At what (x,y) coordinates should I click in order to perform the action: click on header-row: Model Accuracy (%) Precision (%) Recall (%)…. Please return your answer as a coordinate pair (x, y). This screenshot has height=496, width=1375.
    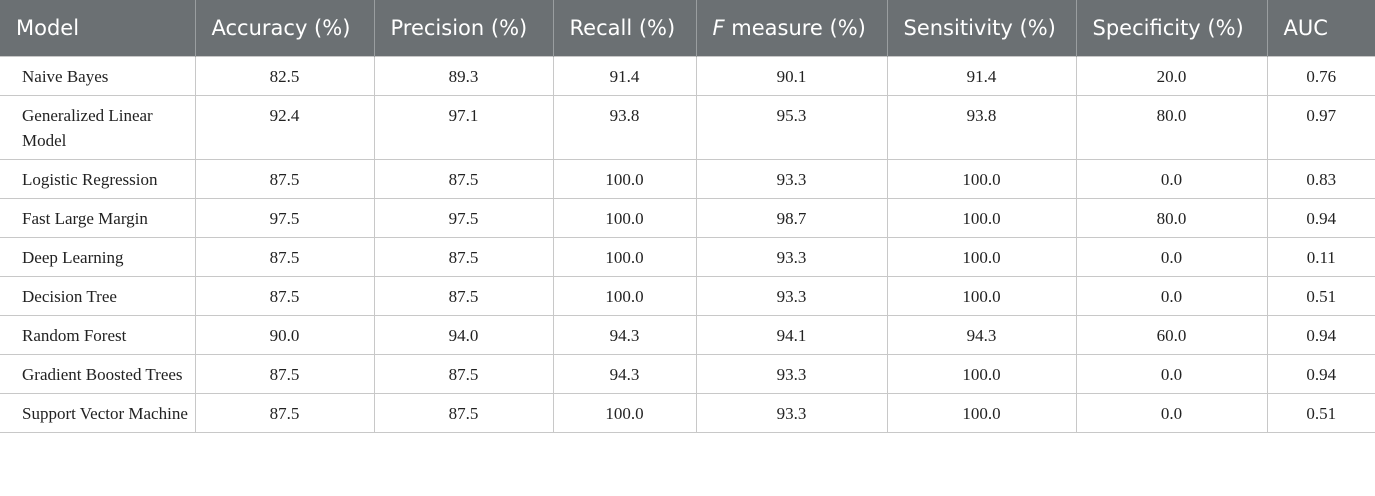
    Looking at the image, I should click on (687, 28).